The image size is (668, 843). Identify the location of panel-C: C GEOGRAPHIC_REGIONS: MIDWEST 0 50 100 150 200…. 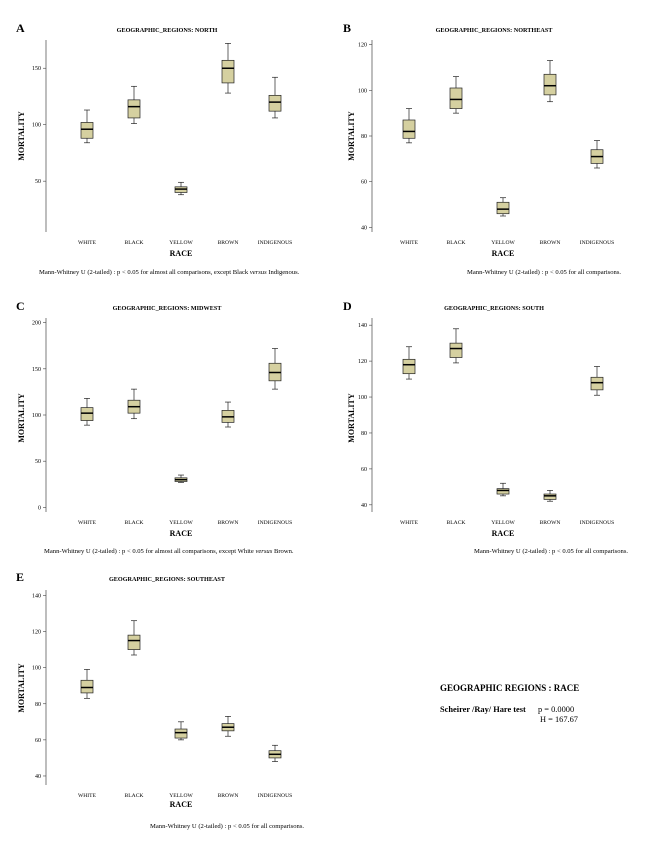
(155, 427).